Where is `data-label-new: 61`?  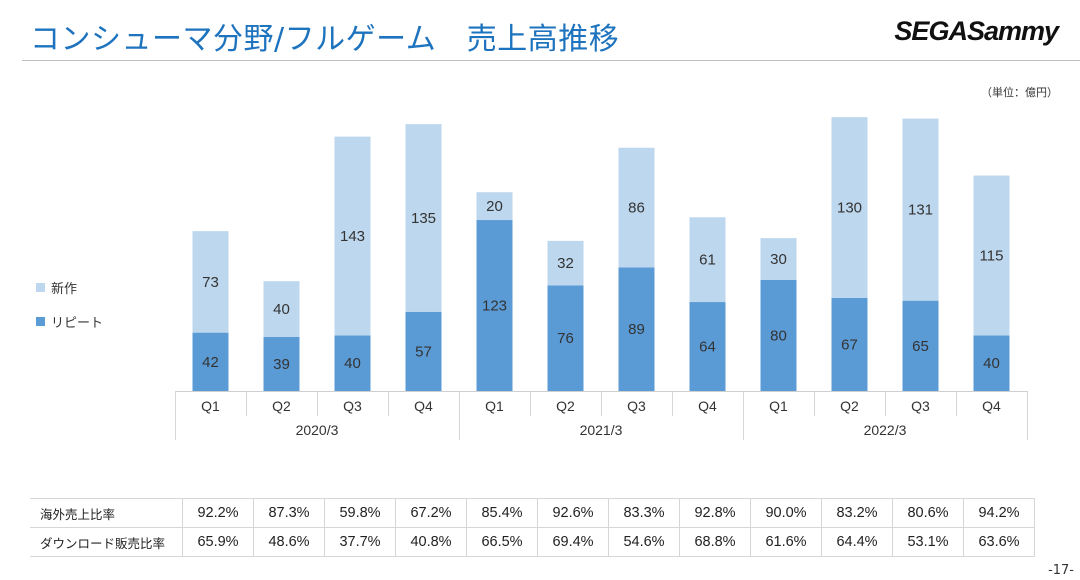
data-label-new: 61 is located at coordinates (707, 260).